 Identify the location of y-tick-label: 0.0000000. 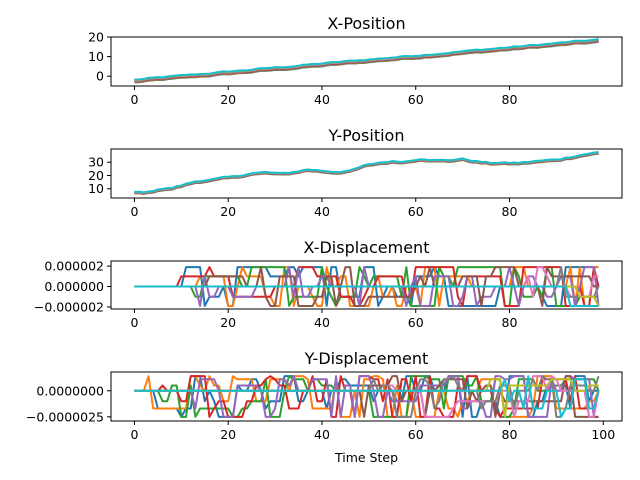
(70, 390).